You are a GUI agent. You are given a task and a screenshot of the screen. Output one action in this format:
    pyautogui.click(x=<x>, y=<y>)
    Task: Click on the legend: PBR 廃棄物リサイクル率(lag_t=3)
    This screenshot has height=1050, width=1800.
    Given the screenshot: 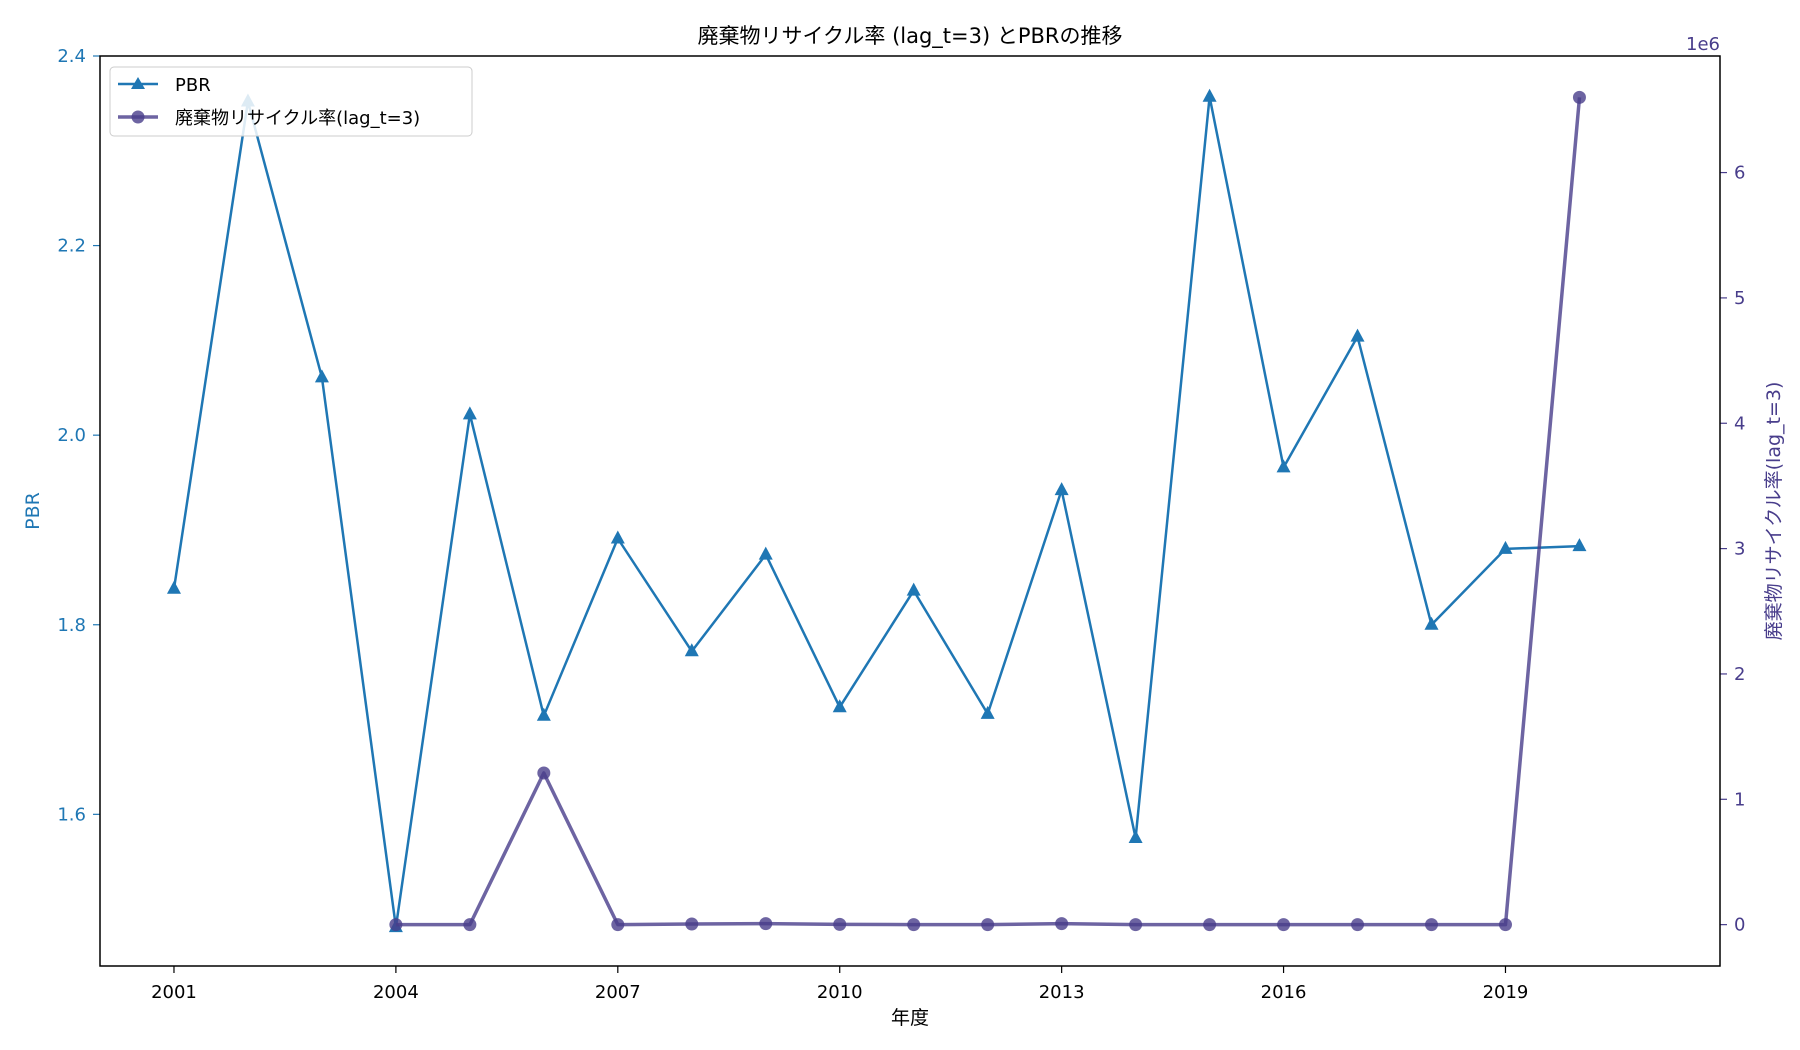 What is the action you would take?
    pyautogui.click(x=291, y=101)
    